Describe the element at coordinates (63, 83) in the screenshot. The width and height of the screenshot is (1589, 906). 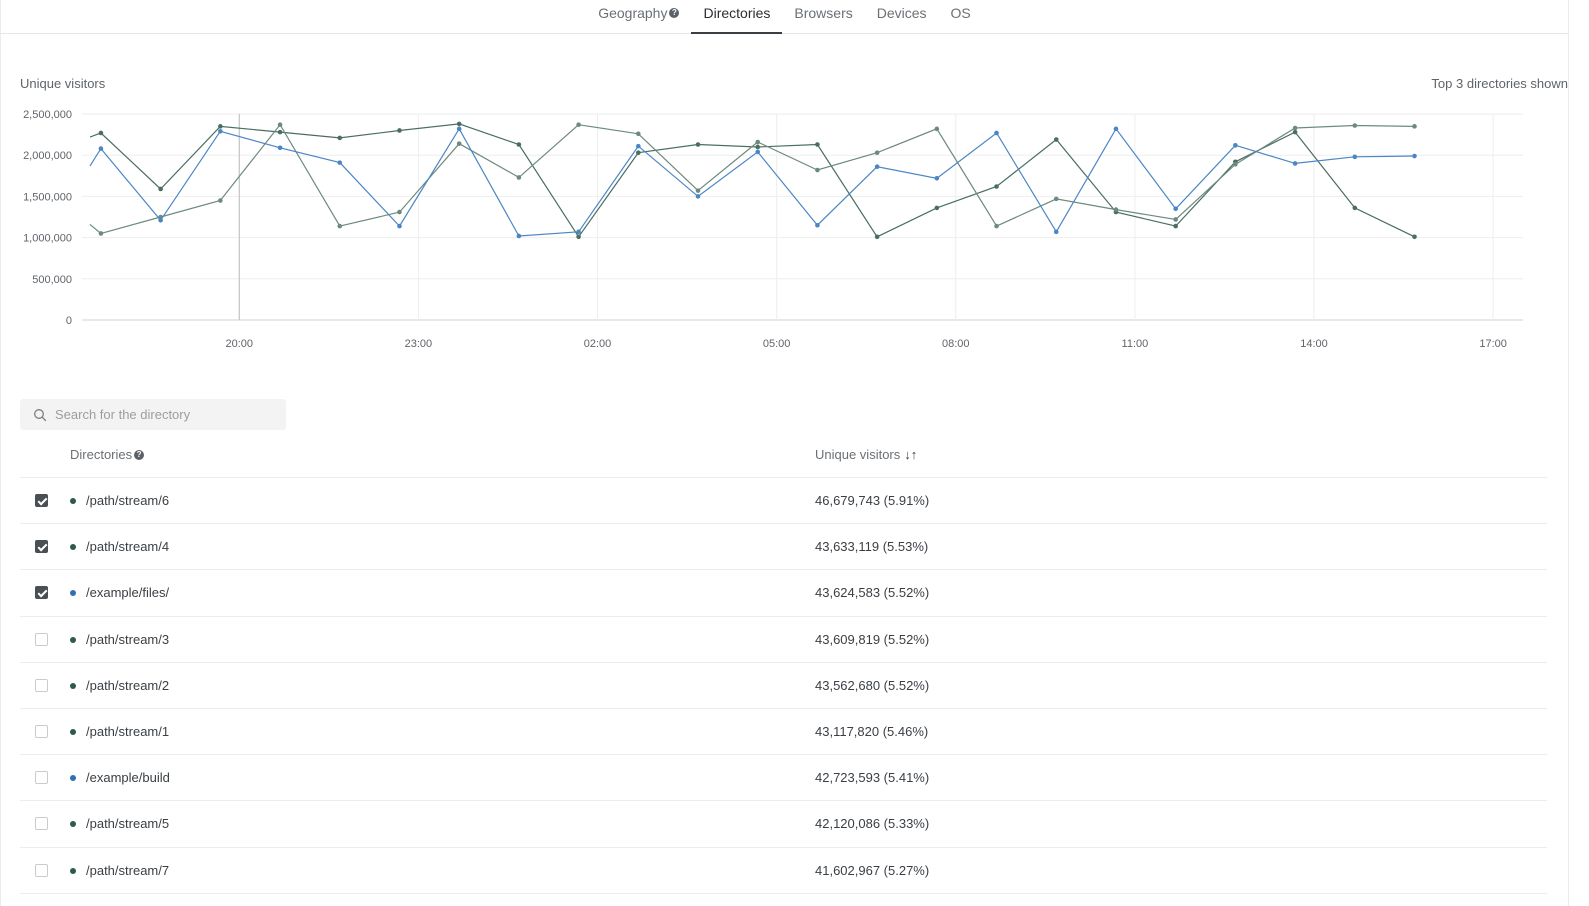
I see `chart-metric-label: Unique visitors` at that location.